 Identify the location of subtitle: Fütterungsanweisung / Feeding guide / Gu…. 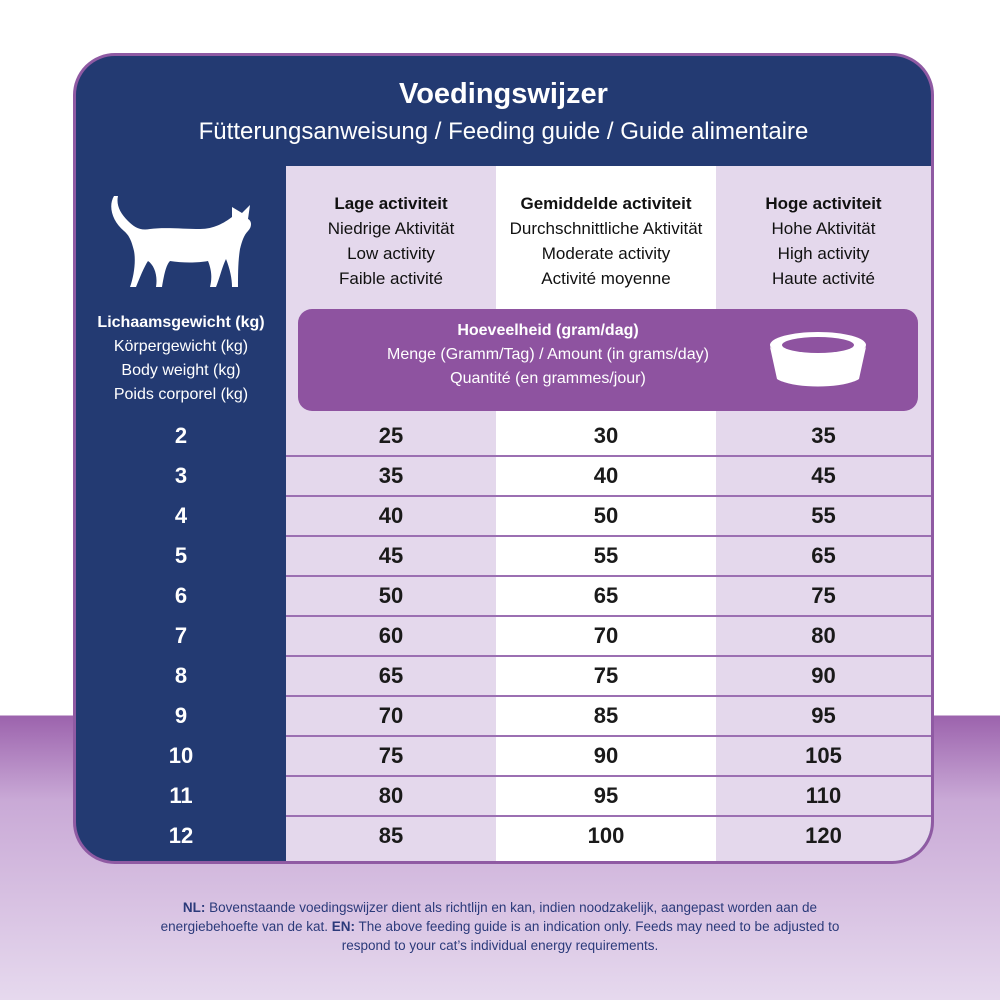
(503, 131).